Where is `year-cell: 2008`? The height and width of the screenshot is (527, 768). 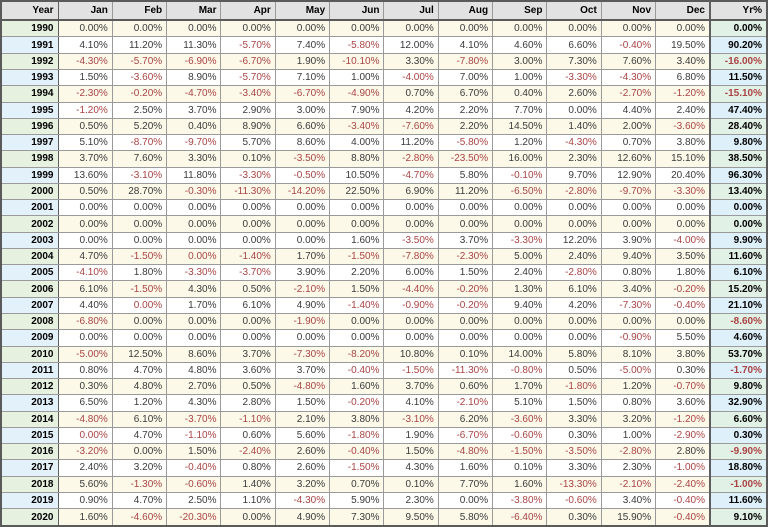
year-cell: 2008 is located at coordinates (29, 321).